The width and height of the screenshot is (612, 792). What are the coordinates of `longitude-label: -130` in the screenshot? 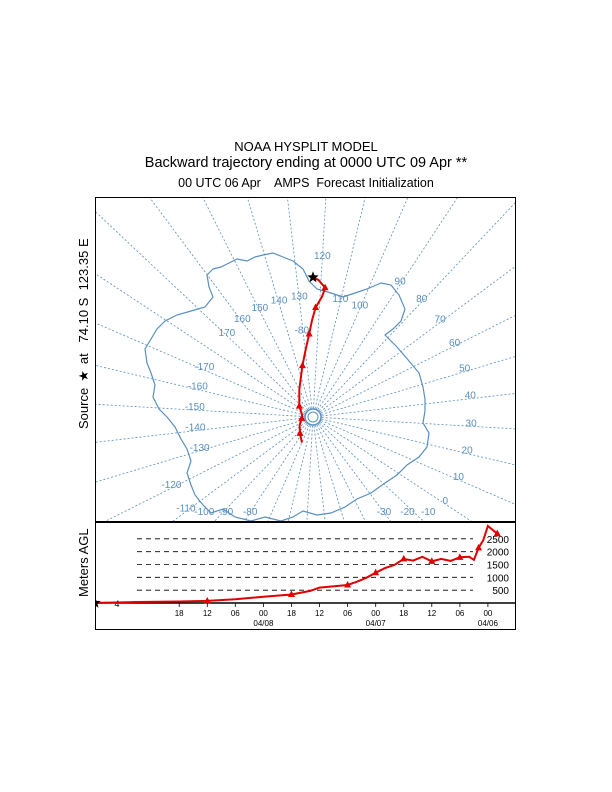 It's located at (200, 448).